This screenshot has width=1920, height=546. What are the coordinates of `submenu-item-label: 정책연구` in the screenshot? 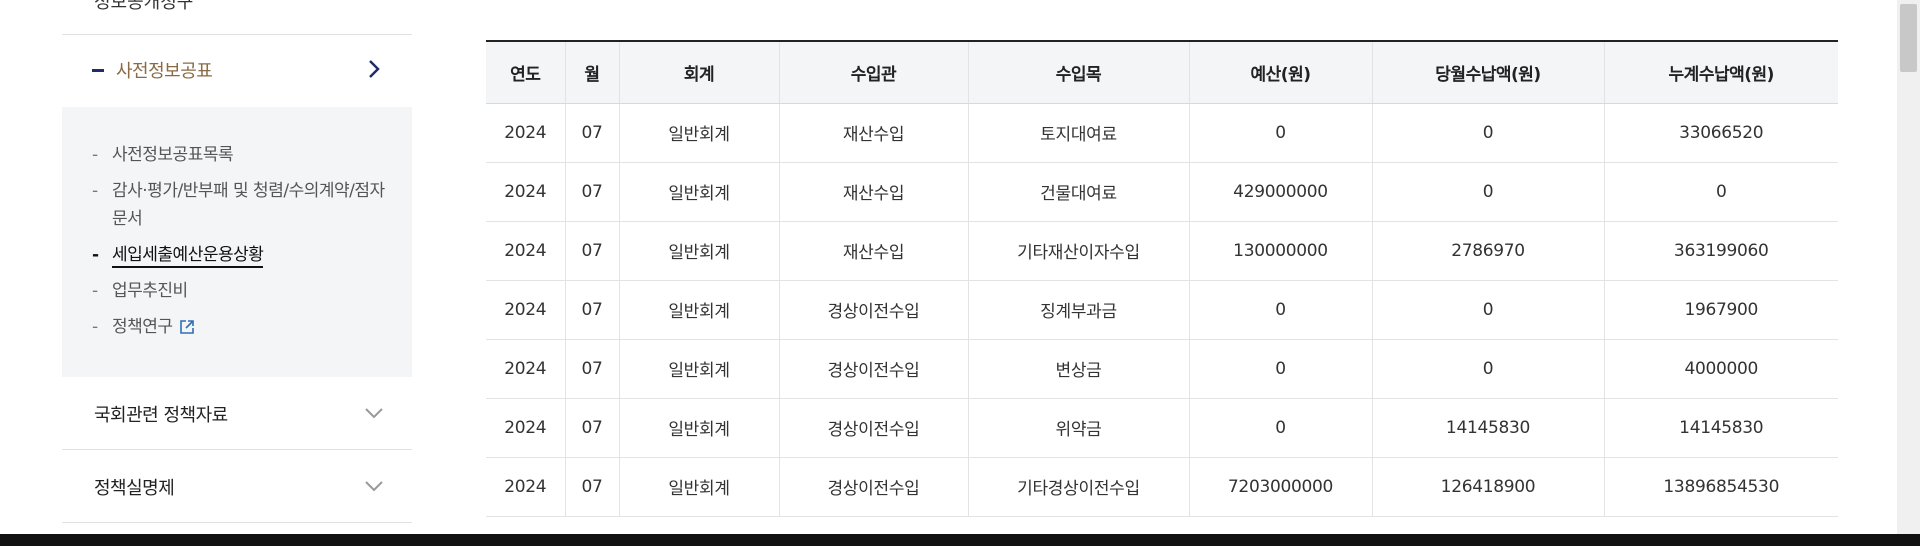 It's located at (142, 327).